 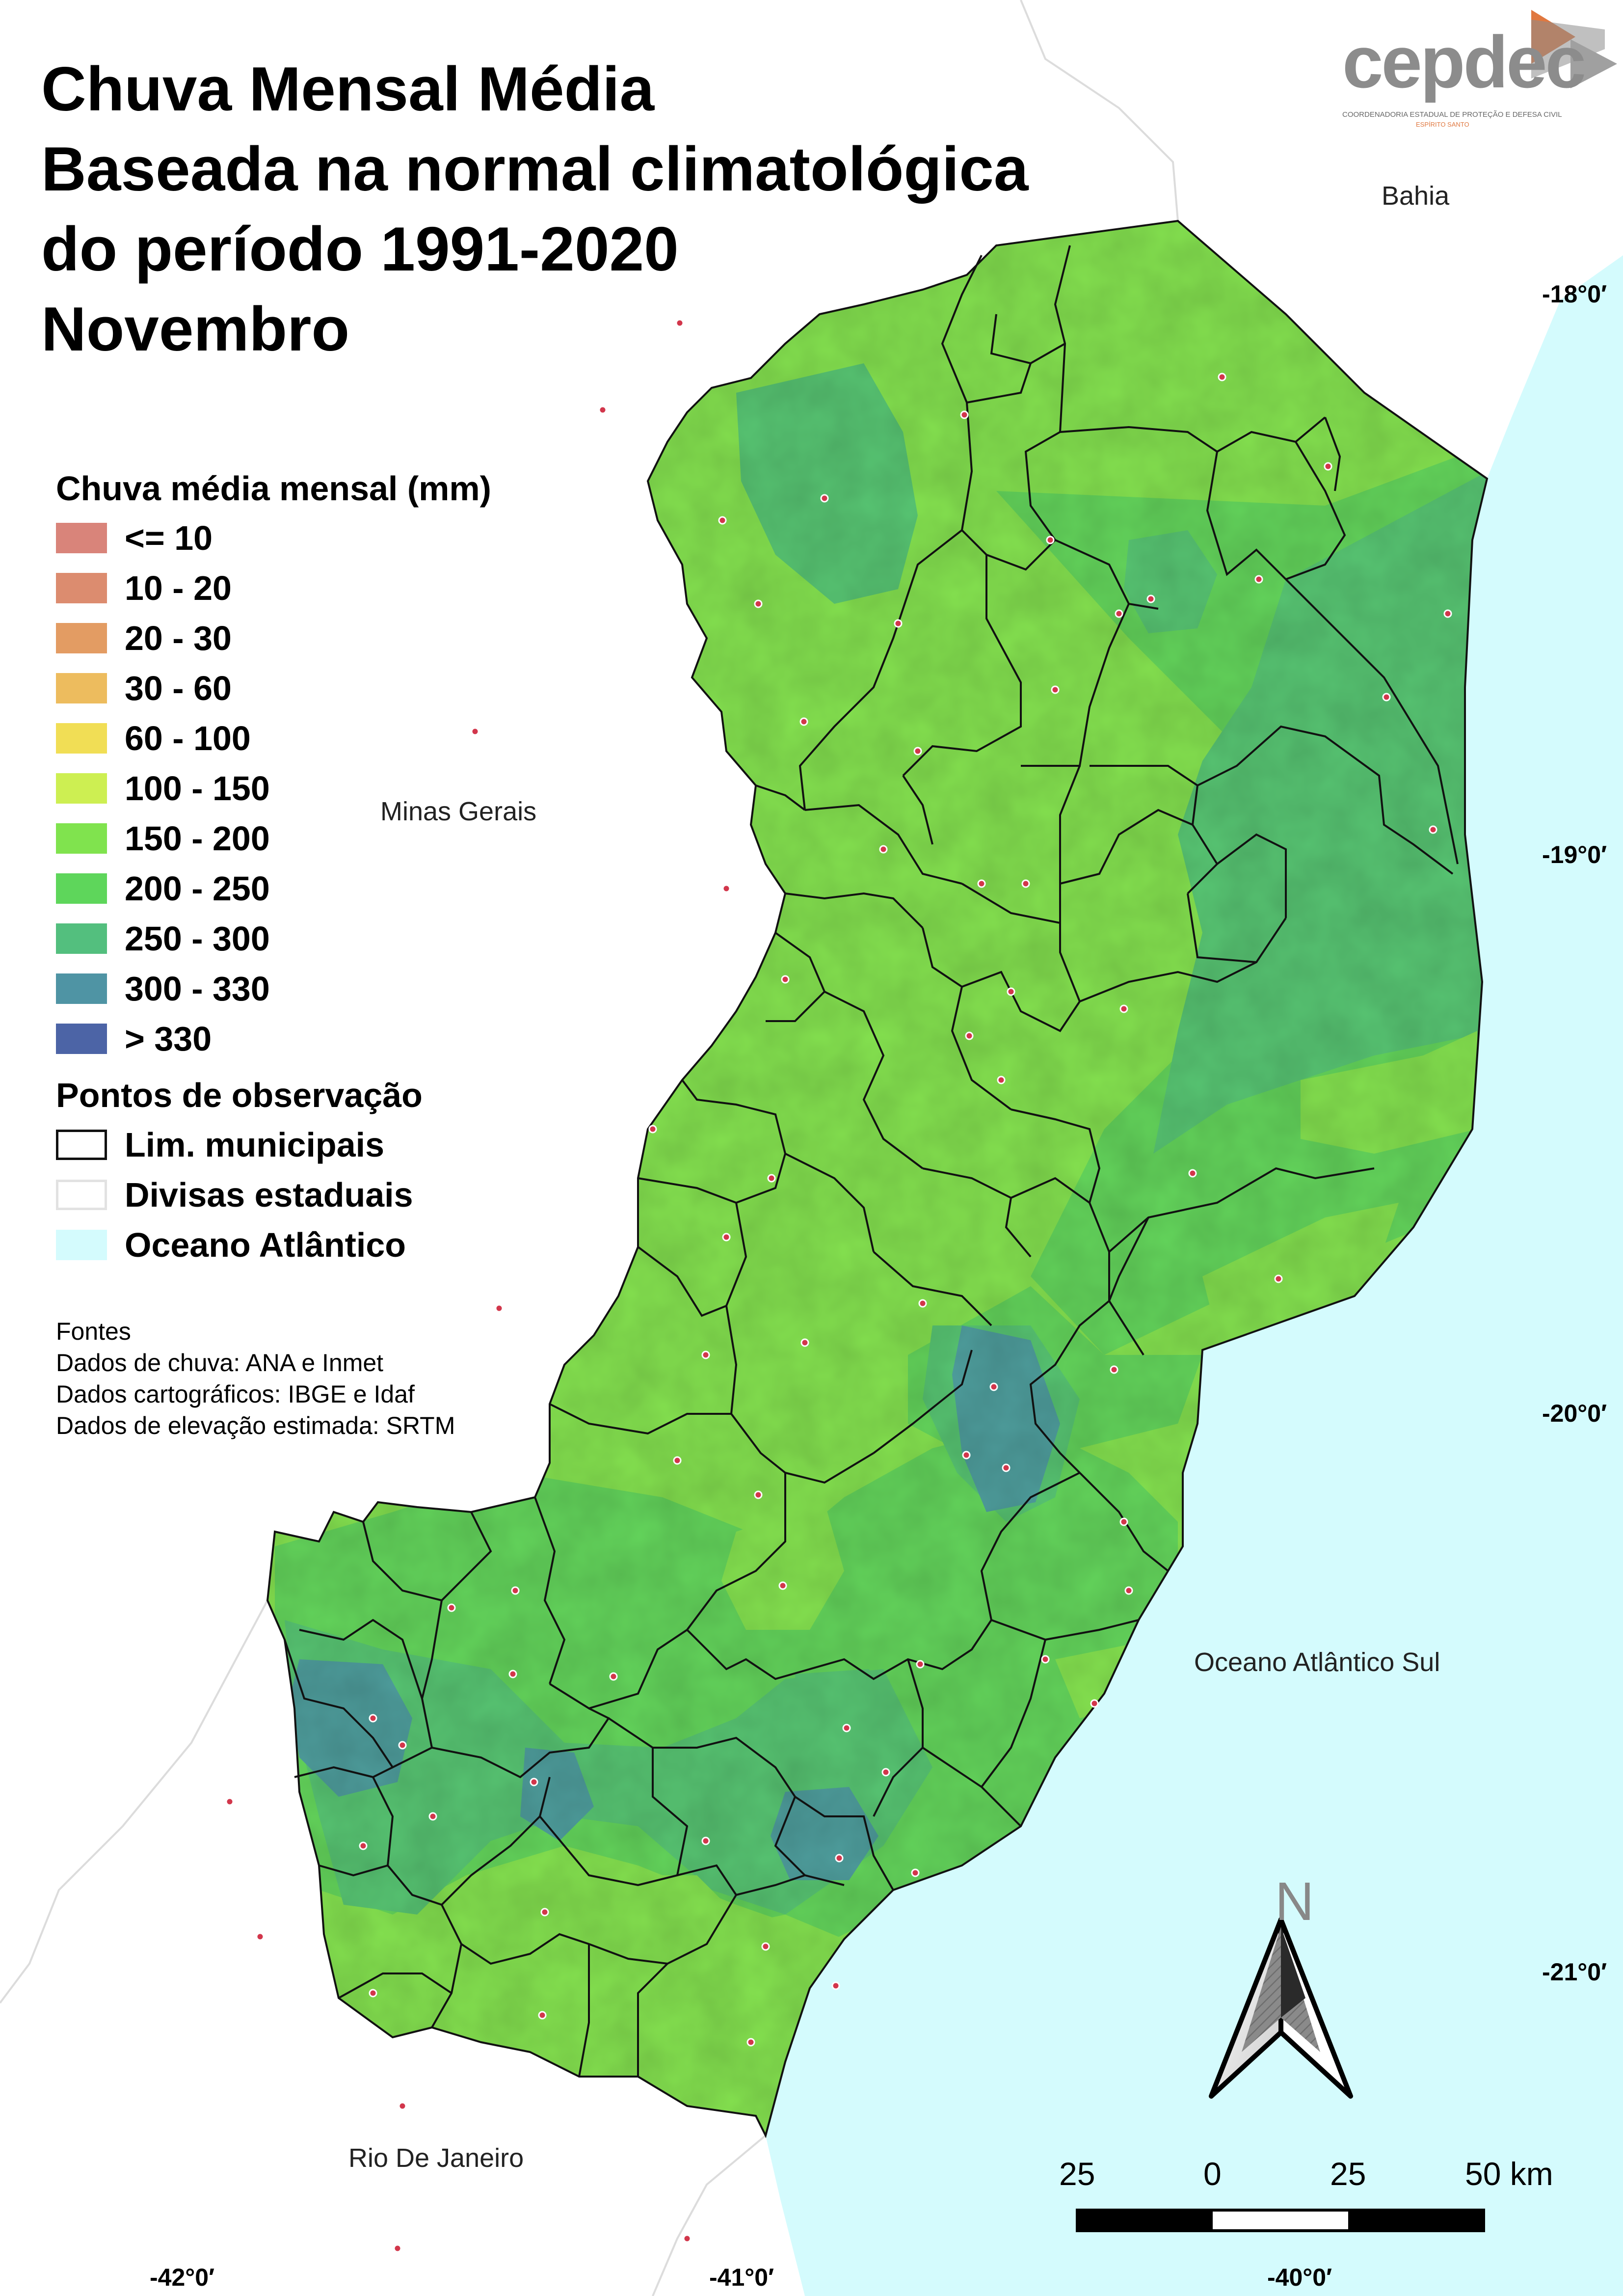 What do you see at coordinates (535, 169) in the screenshot?
I see `title-line-2: Baseada na normal climatológica` at bounding box center [535, 169].